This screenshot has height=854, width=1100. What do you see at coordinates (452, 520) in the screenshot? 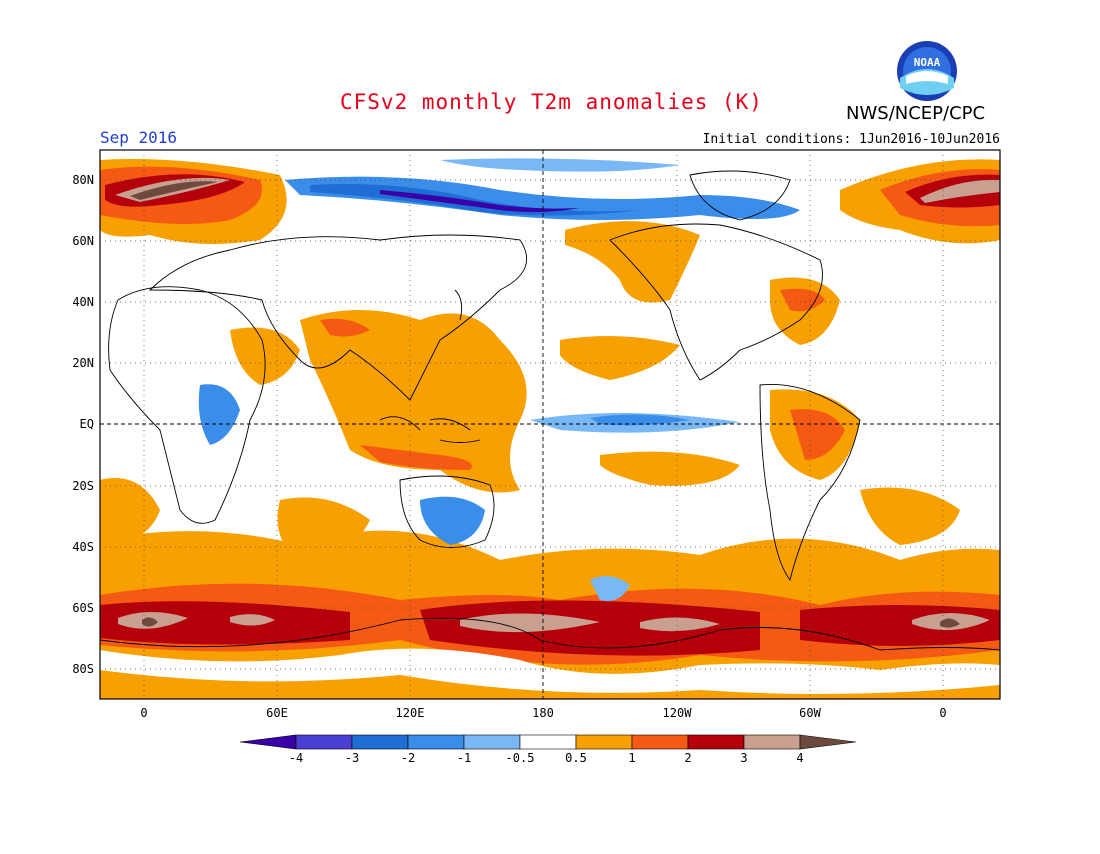
I see `australia-cold` at bounding box center [452, 520].